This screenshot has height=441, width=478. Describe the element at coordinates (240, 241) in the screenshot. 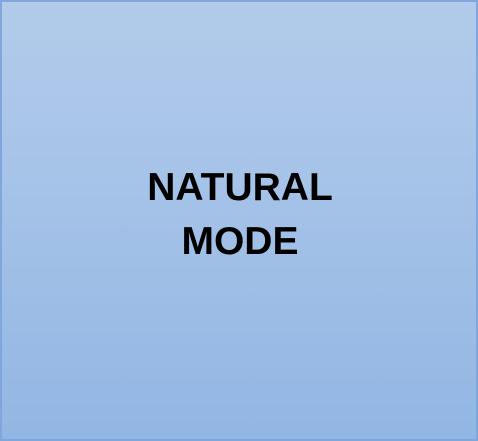

I see `tile-label-line-2: MODE` at that location.